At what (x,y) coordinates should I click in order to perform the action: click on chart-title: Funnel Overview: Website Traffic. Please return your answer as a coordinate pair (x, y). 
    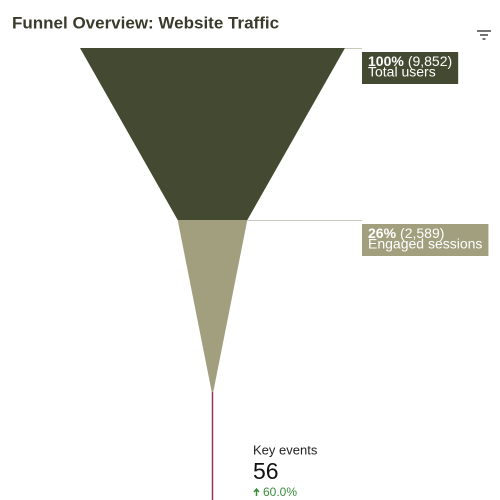
    Looking at the image, I should click on (145, 22).